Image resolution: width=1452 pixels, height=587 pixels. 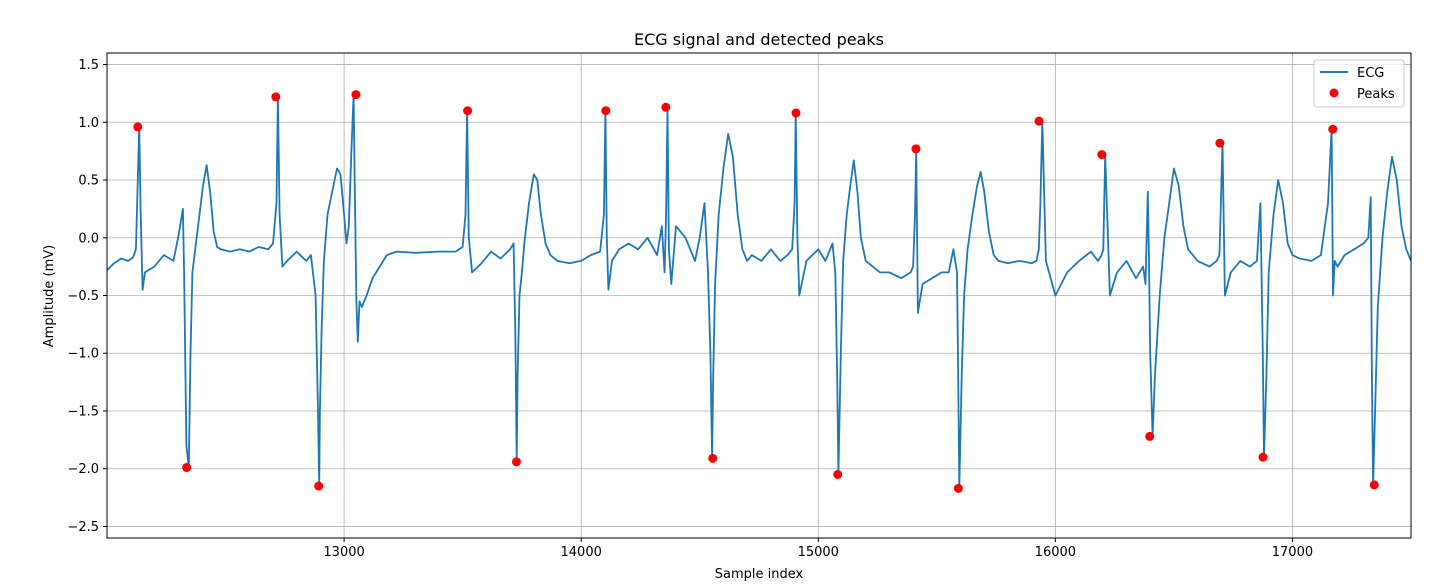 I want to click on x-tick-label: 13000, so click(x=343, y=552).